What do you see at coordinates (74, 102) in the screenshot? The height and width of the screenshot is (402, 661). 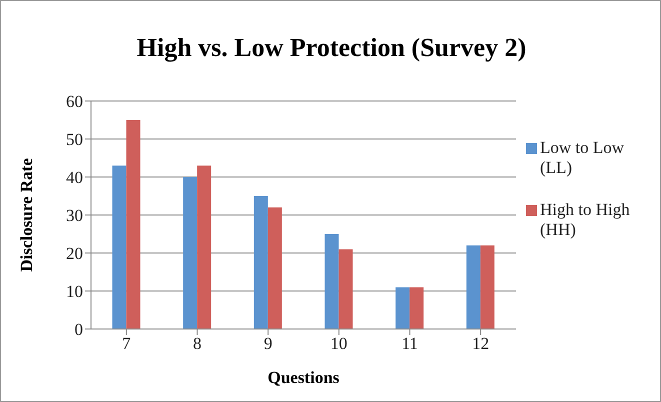 I see `y-tick-label: 60` at bounding box center [74, 102].